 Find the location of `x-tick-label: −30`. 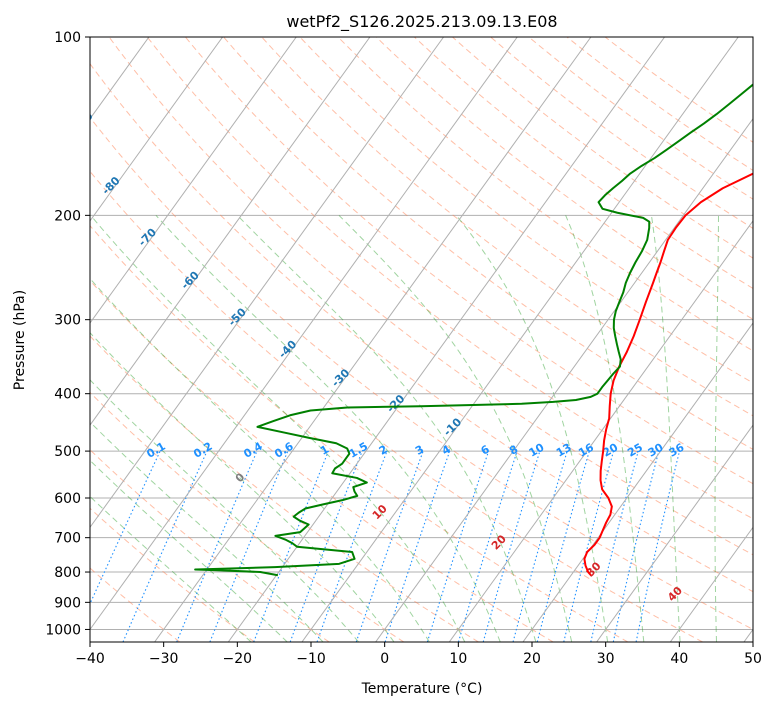

x-tick-label: −30 is located at coordinates (164, 659).